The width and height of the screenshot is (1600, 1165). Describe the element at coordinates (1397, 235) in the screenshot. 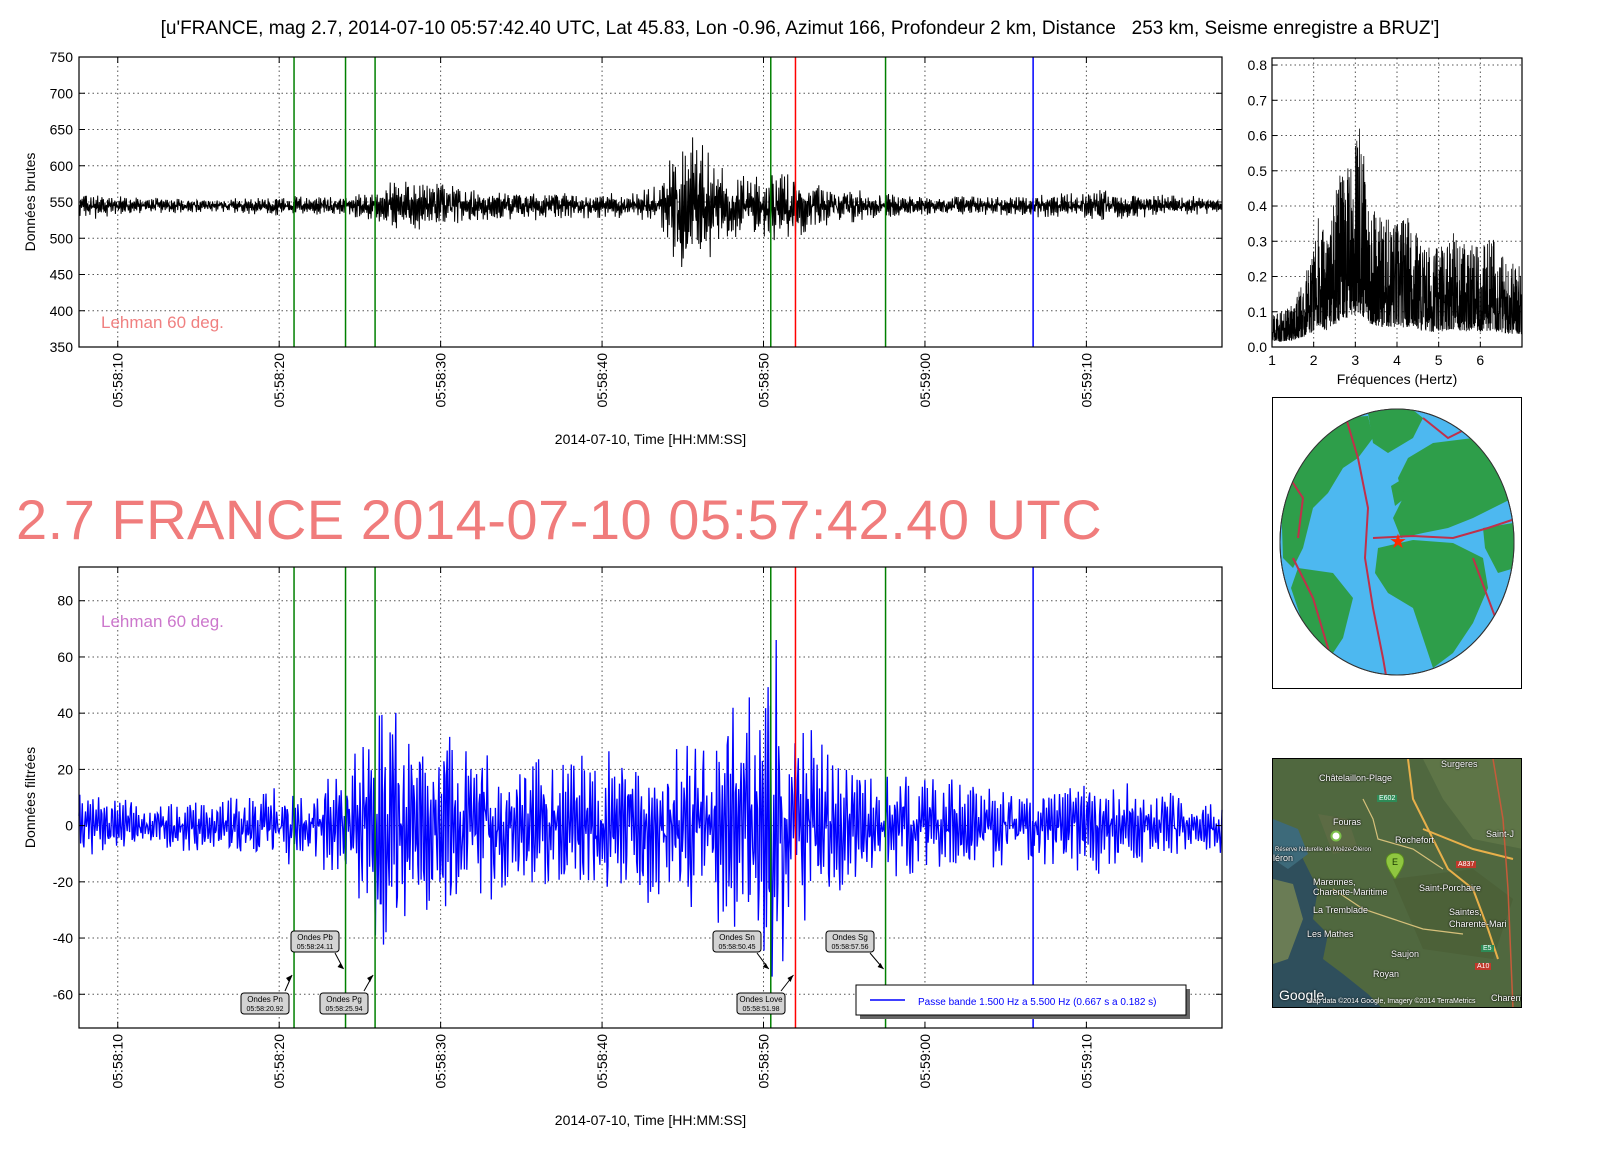

I see `spectrum-trace` at that location.